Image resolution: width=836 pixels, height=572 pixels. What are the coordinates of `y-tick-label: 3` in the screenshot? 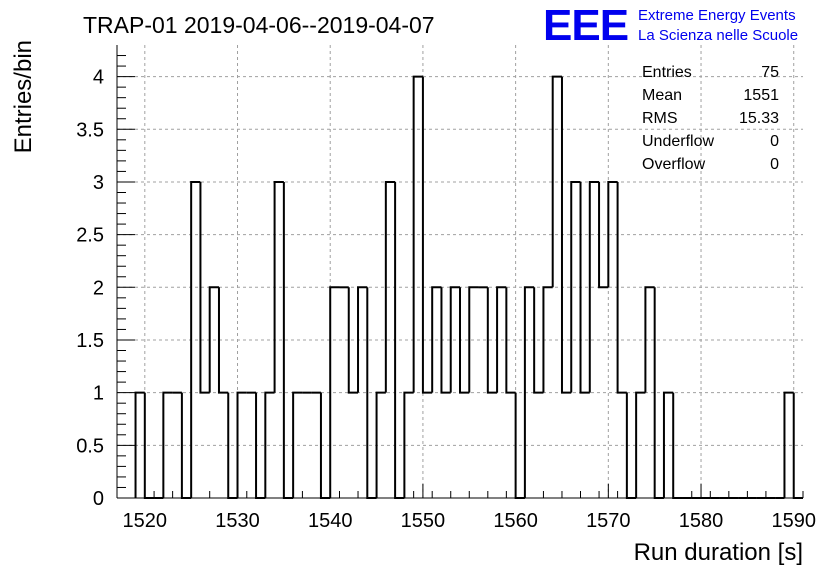 It's located at (98, 183).